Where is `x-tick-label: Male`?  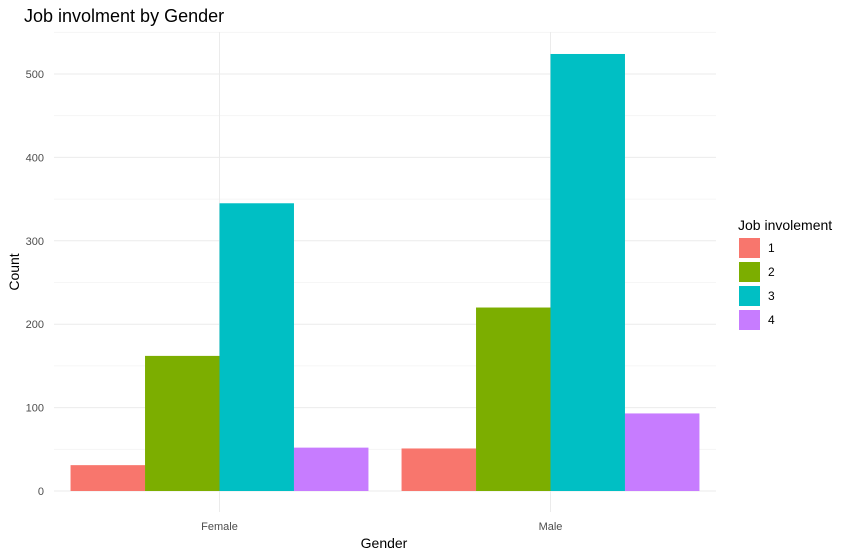
x-tick-label: Male is located at coordinates (551, 527).